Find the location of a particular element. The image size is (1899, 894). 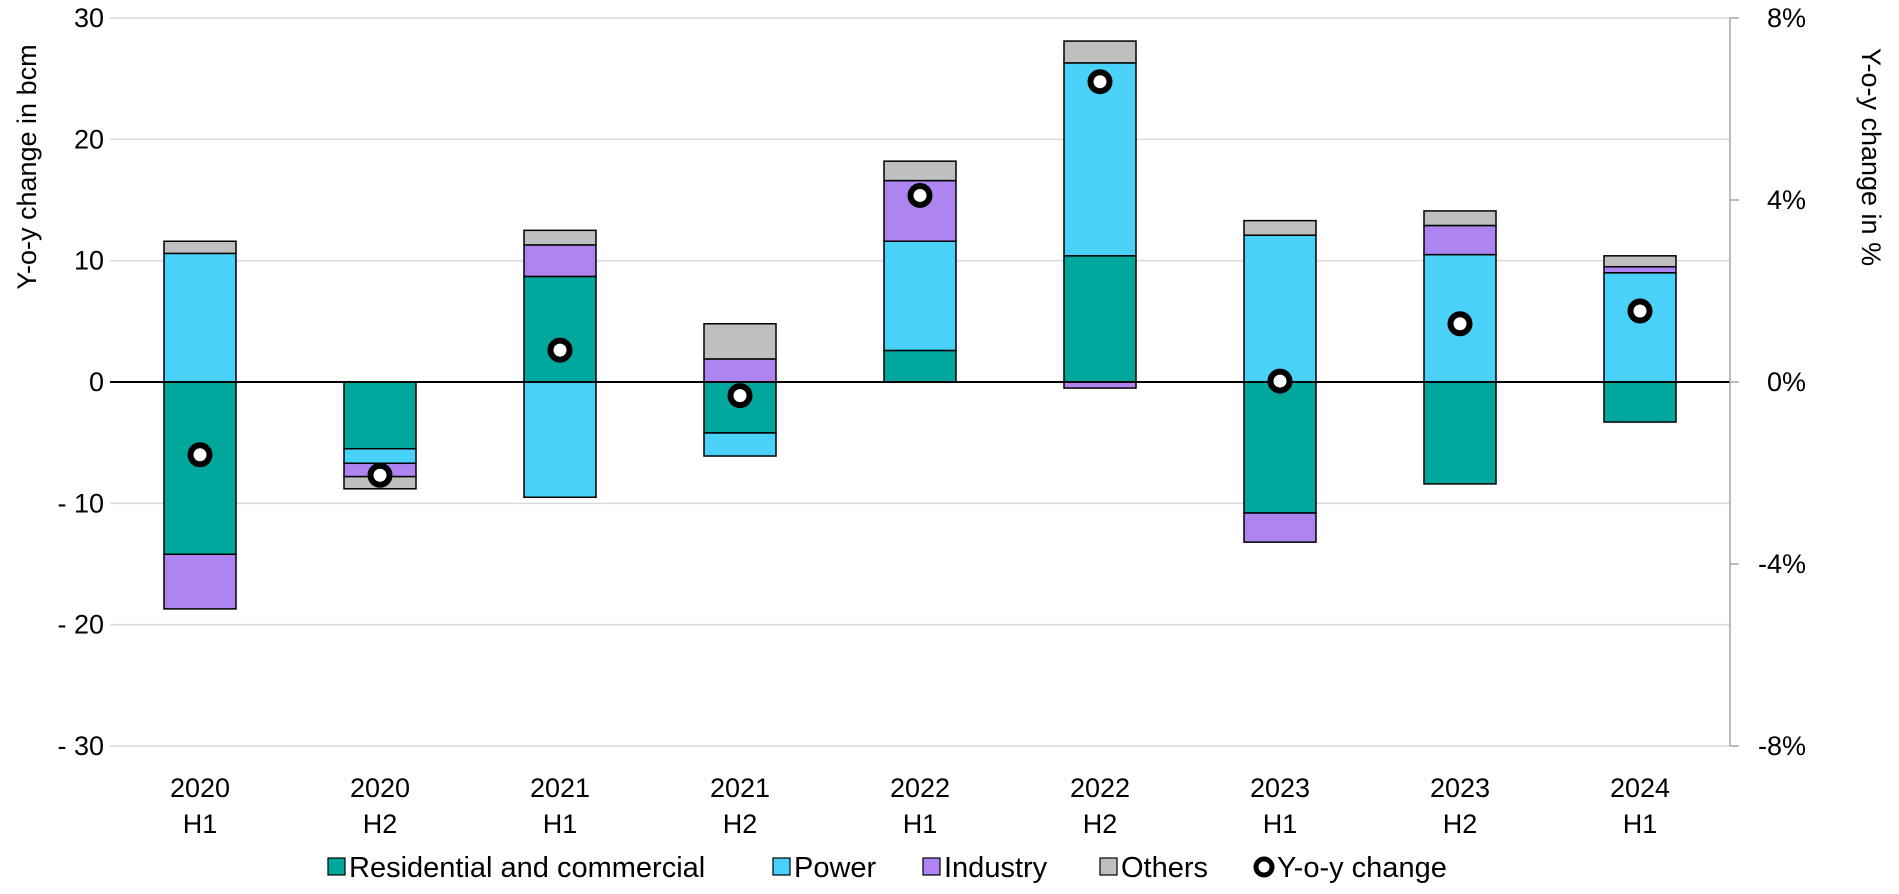

legend-label: Y-o-y change is located at coordinates (1362, 868).